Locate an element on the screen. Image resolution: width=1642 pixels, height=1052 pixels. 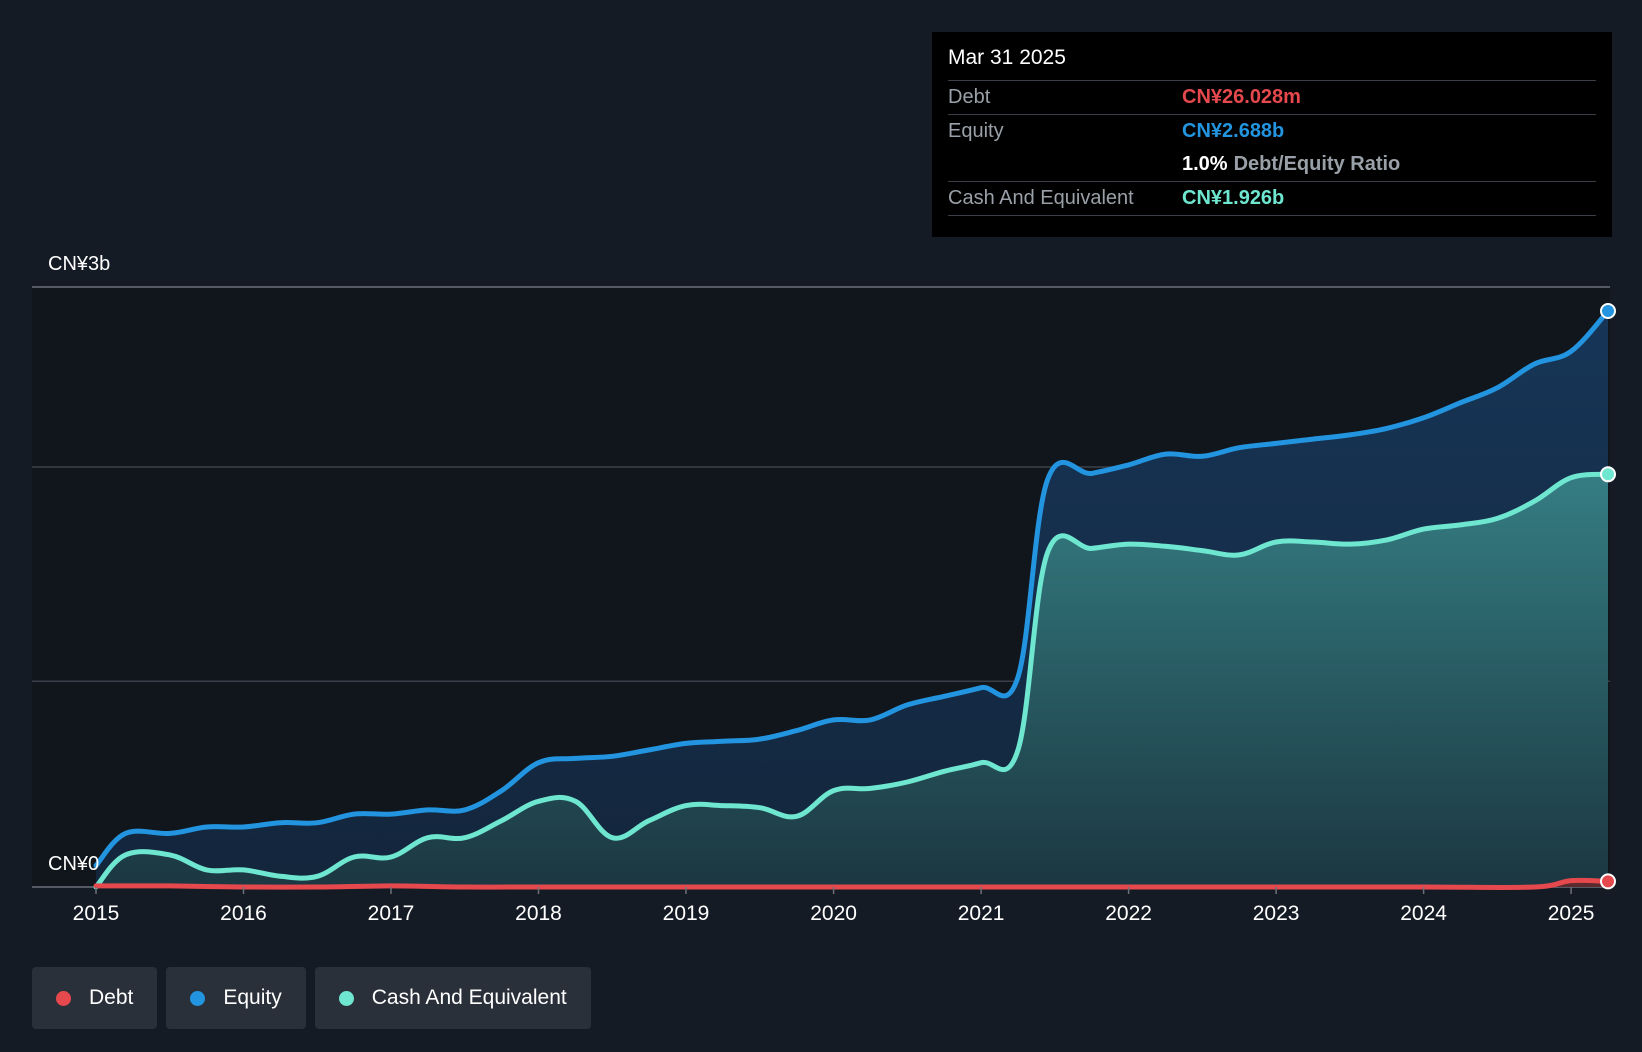
debt-line is located at coordinates (852, 884).